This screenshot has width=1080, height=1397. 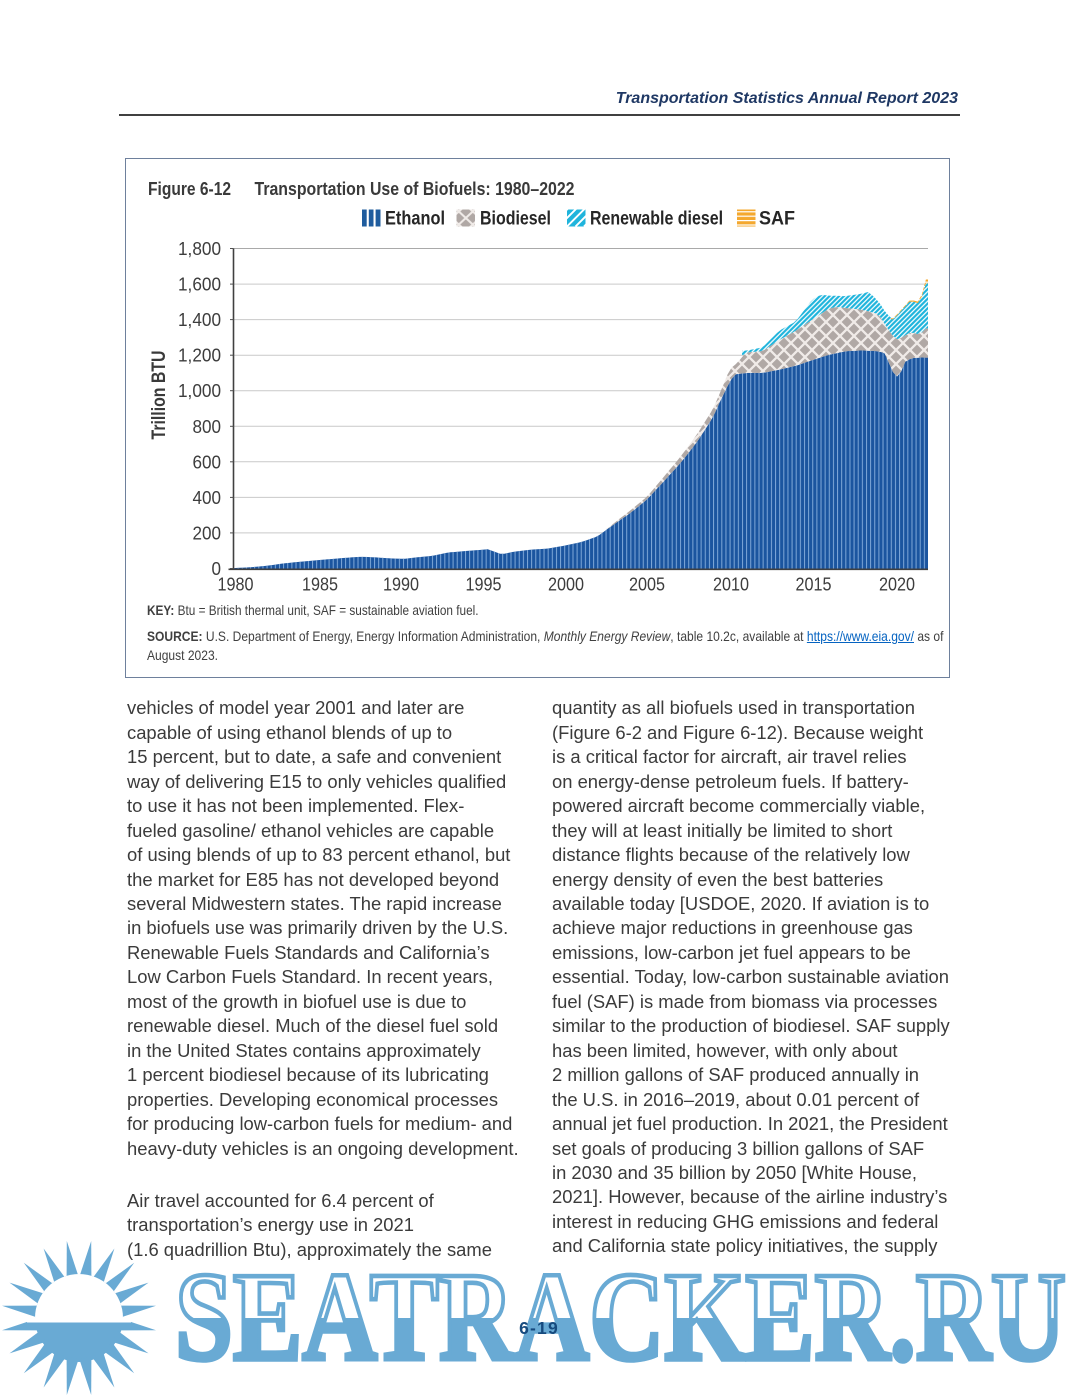 I want to click on svg-text: 800, so click(x=207, y=426).